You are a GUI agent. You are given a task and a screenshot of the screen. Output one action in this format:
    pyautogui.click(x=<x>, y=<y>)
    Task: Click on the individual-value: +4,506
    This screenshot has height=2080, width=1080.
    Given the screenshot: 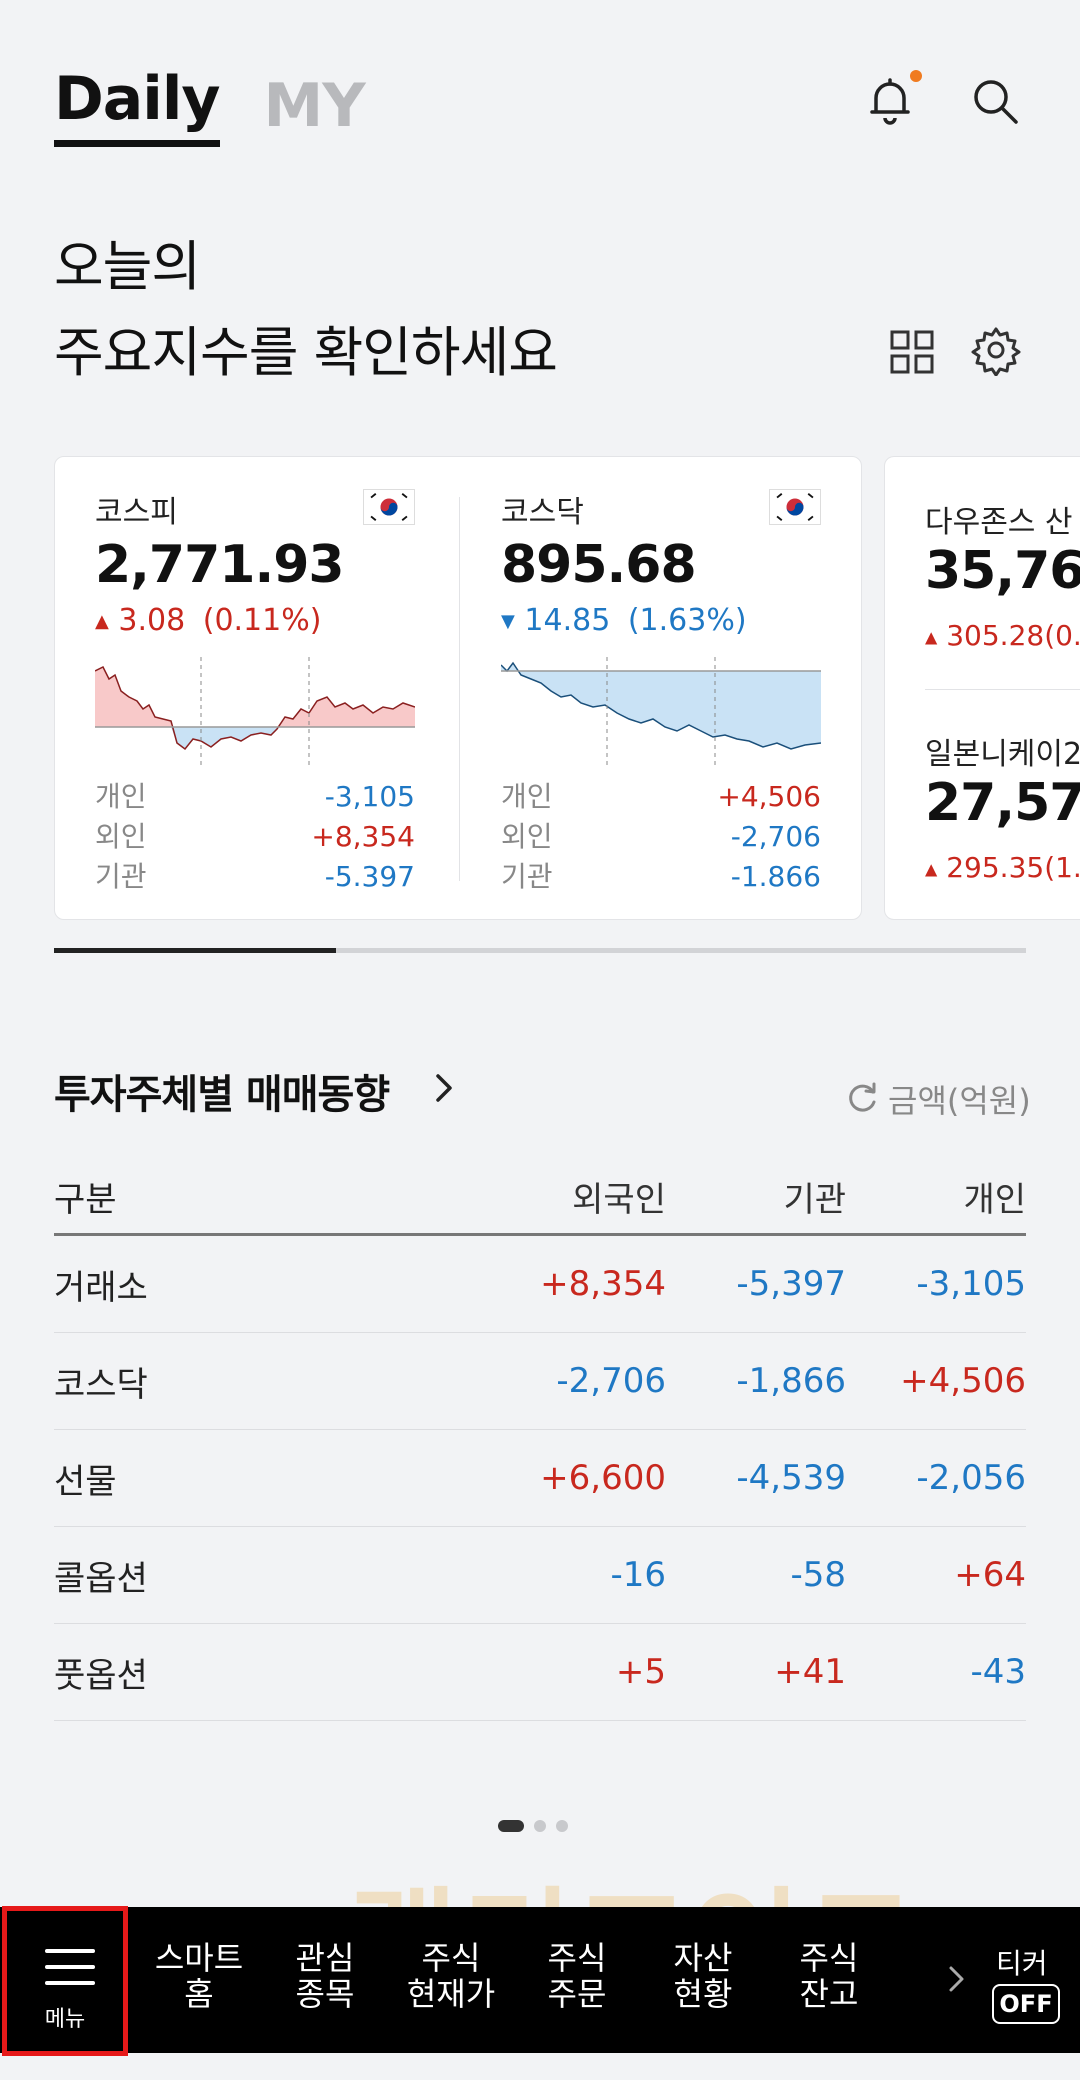 What is the action you would take?
    pyautogui.click(x=963, y=1381)
    